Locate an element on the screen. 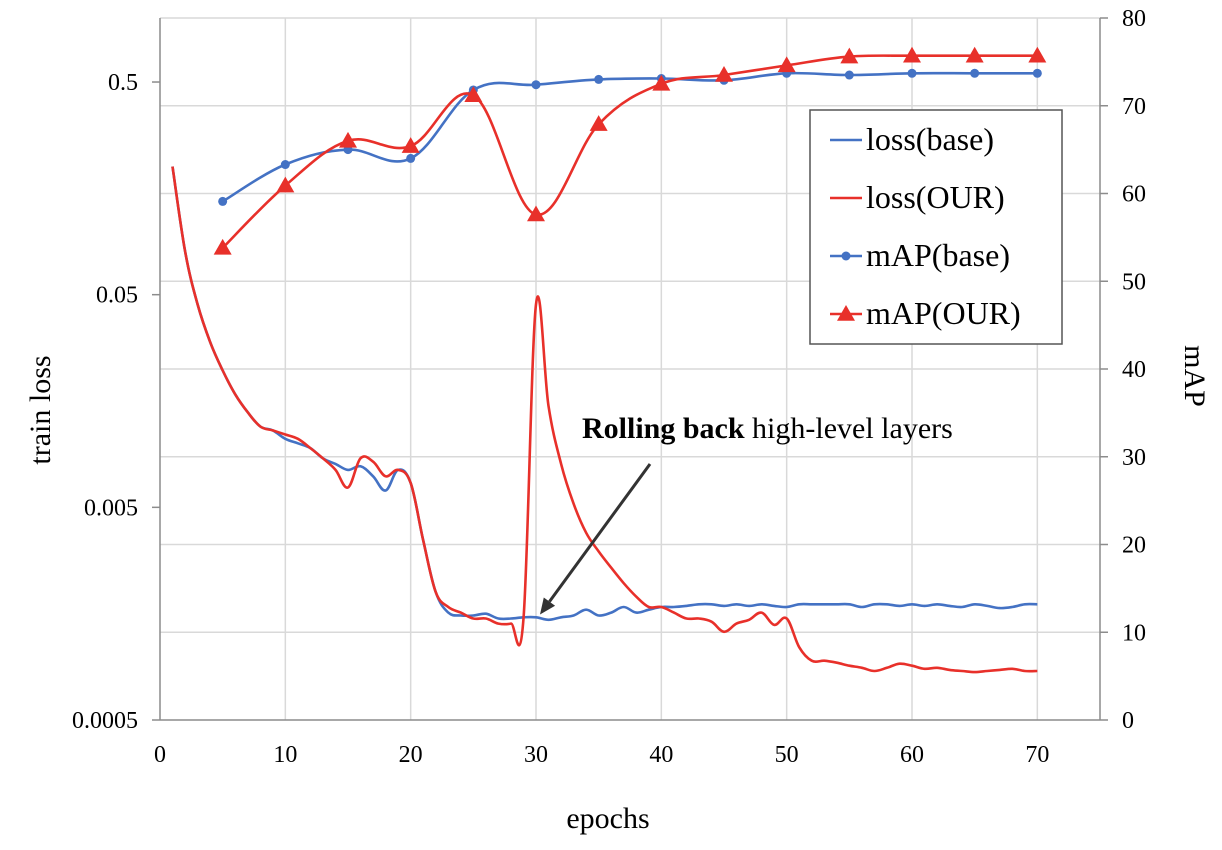  x-axis-title: epochs is located at coordinates (607, 818).